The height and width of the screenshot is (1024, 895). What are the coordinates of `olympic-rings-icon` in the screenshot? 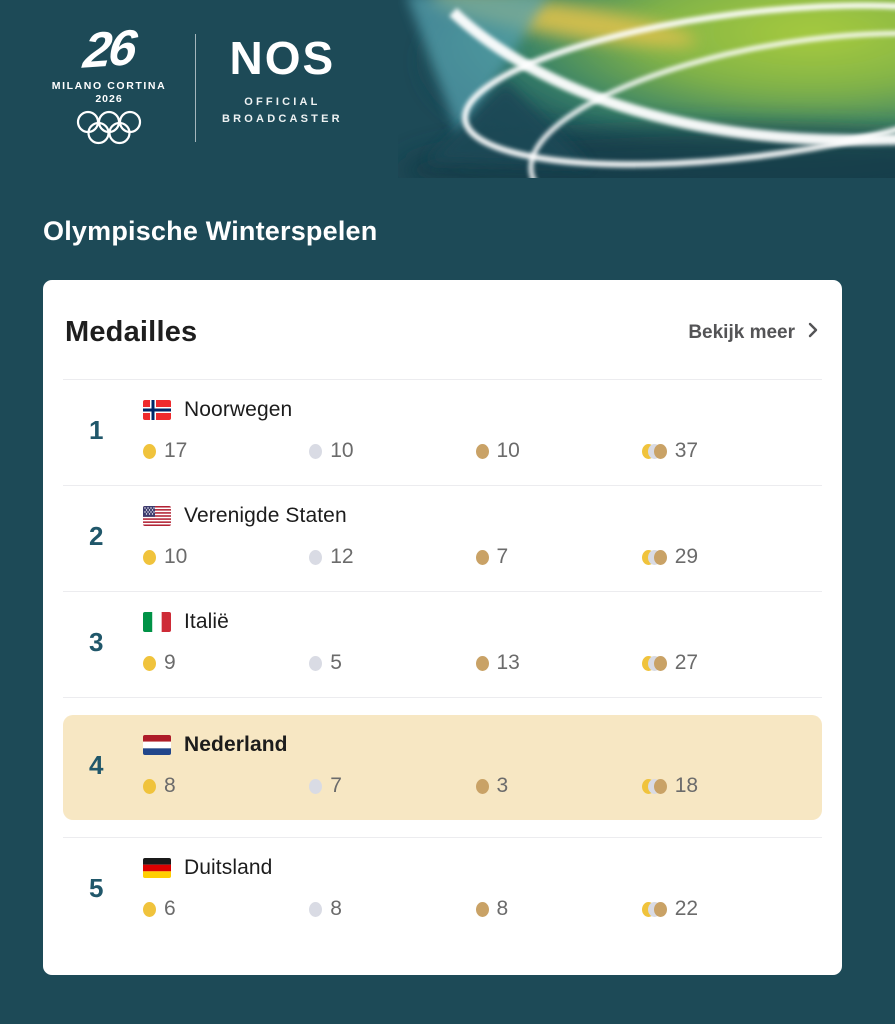 It's located at (109, 130).